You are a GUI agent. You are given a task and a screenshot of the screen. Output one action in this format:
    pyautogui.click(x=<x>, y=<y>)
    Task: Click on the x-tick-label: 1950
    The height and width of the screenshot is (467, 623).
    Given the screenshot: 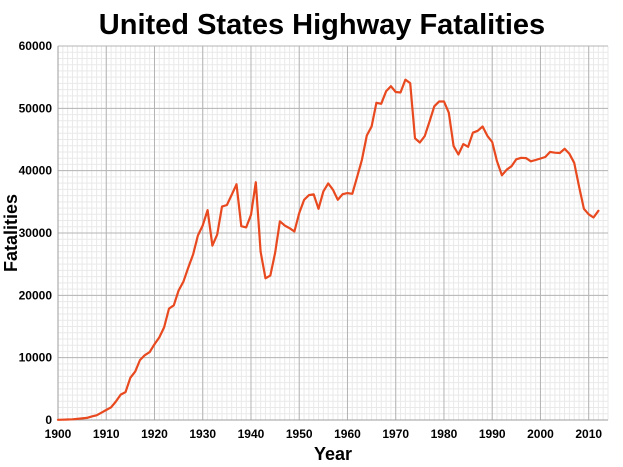 What is the action you would take?
    pyautogui.click(x=299, y=434)
    